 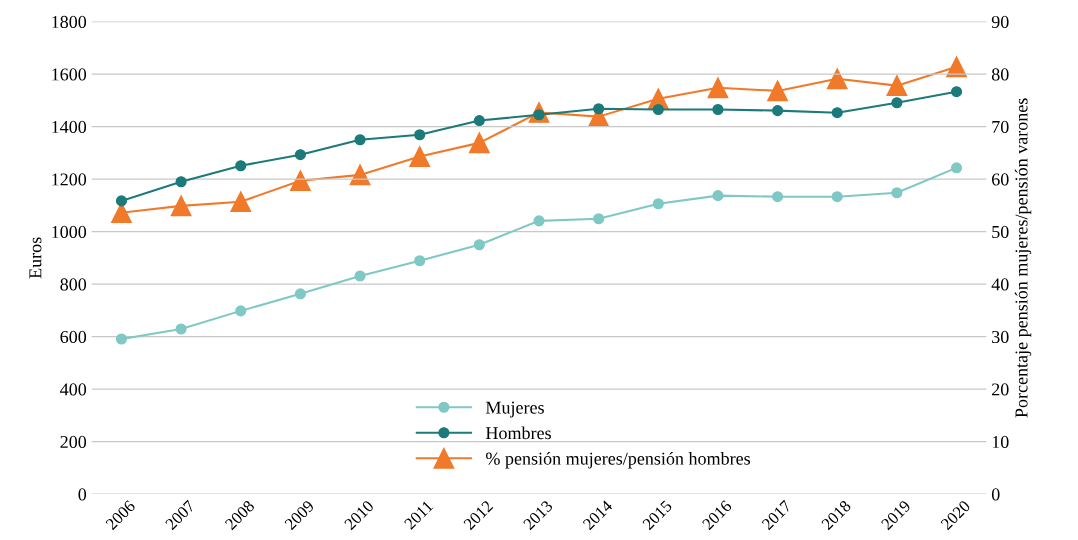 I want to click on y-tick-label: 1200, so click(x=69, y=179).